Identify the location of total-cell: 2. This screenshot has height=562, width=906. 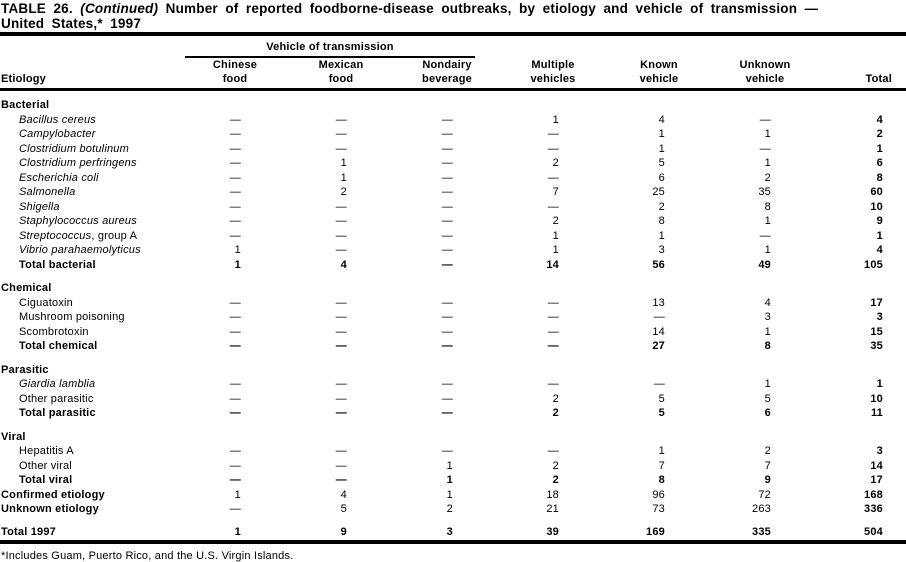
(879, 134).